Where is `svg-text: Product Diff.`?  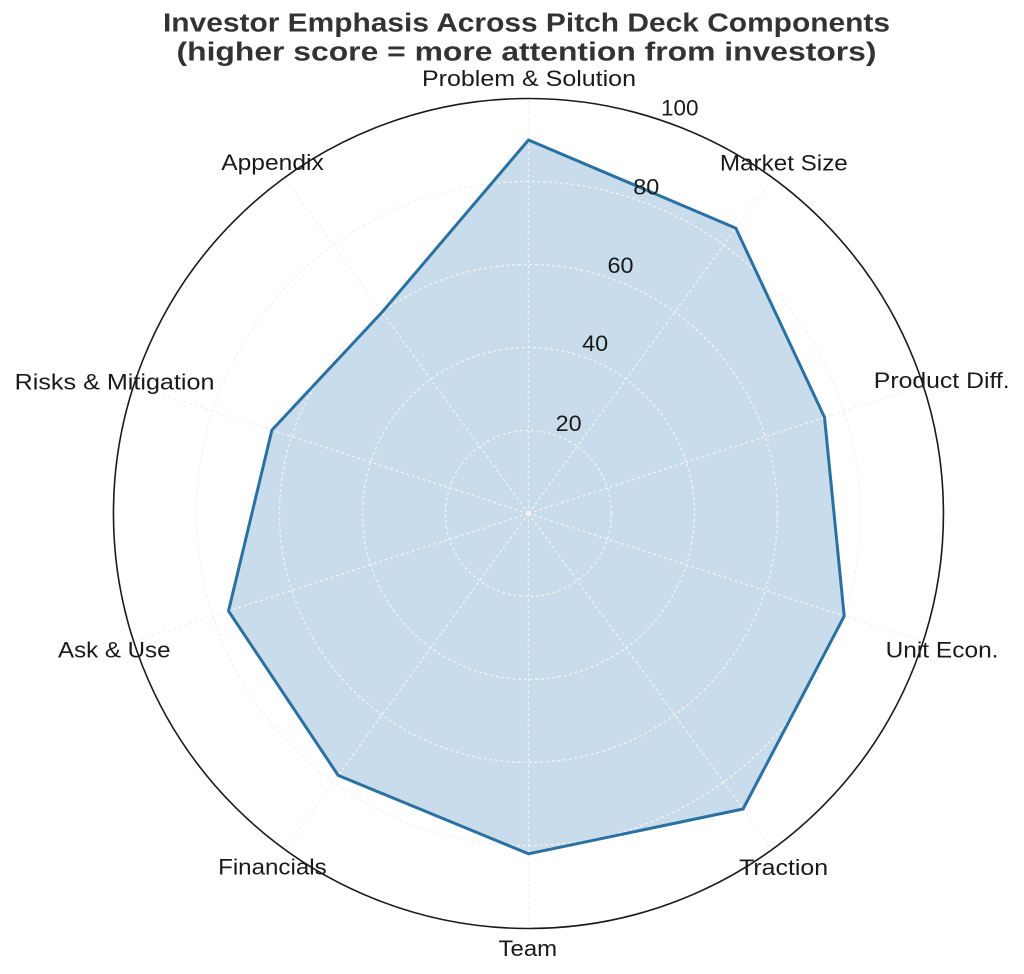
svg-text: Product Diff. is located at coordinates (942, 380).